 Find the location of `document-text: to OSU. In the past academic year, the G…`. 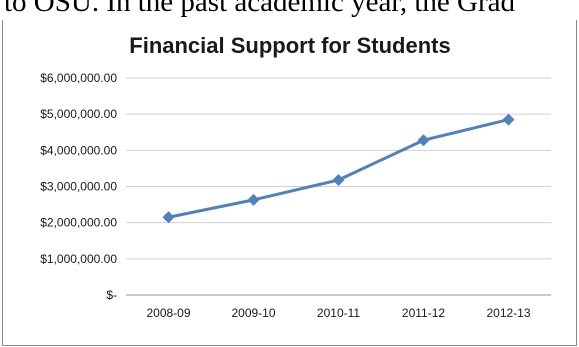

document-text: to OSU. In the past academic year, the G… is located at coordinates (259, 9).